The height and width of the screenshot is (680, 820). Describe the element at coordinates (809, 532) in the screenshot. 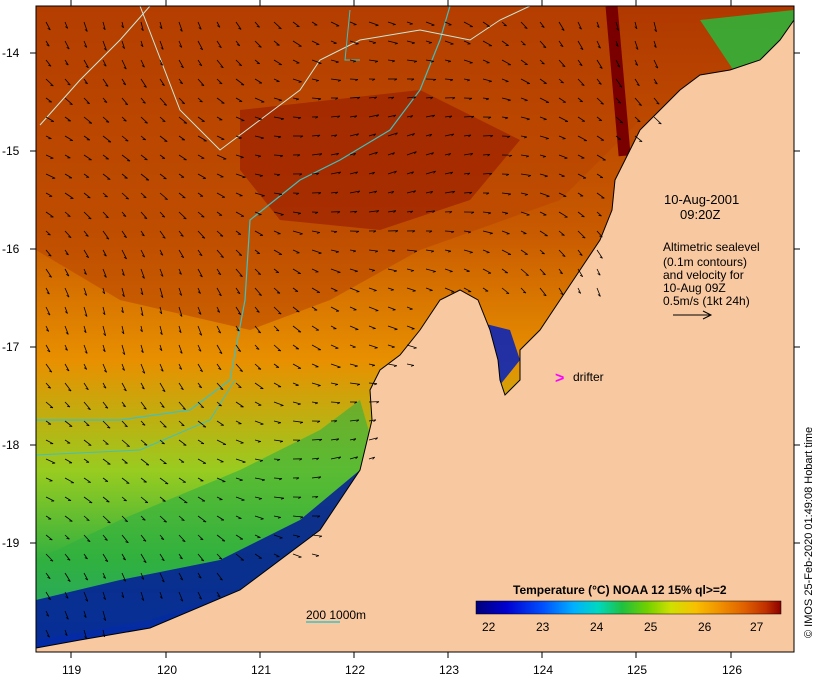

I see `credit-text: © IMOS 25-Feb-2020 01:49:08 Hobart time` at that location.